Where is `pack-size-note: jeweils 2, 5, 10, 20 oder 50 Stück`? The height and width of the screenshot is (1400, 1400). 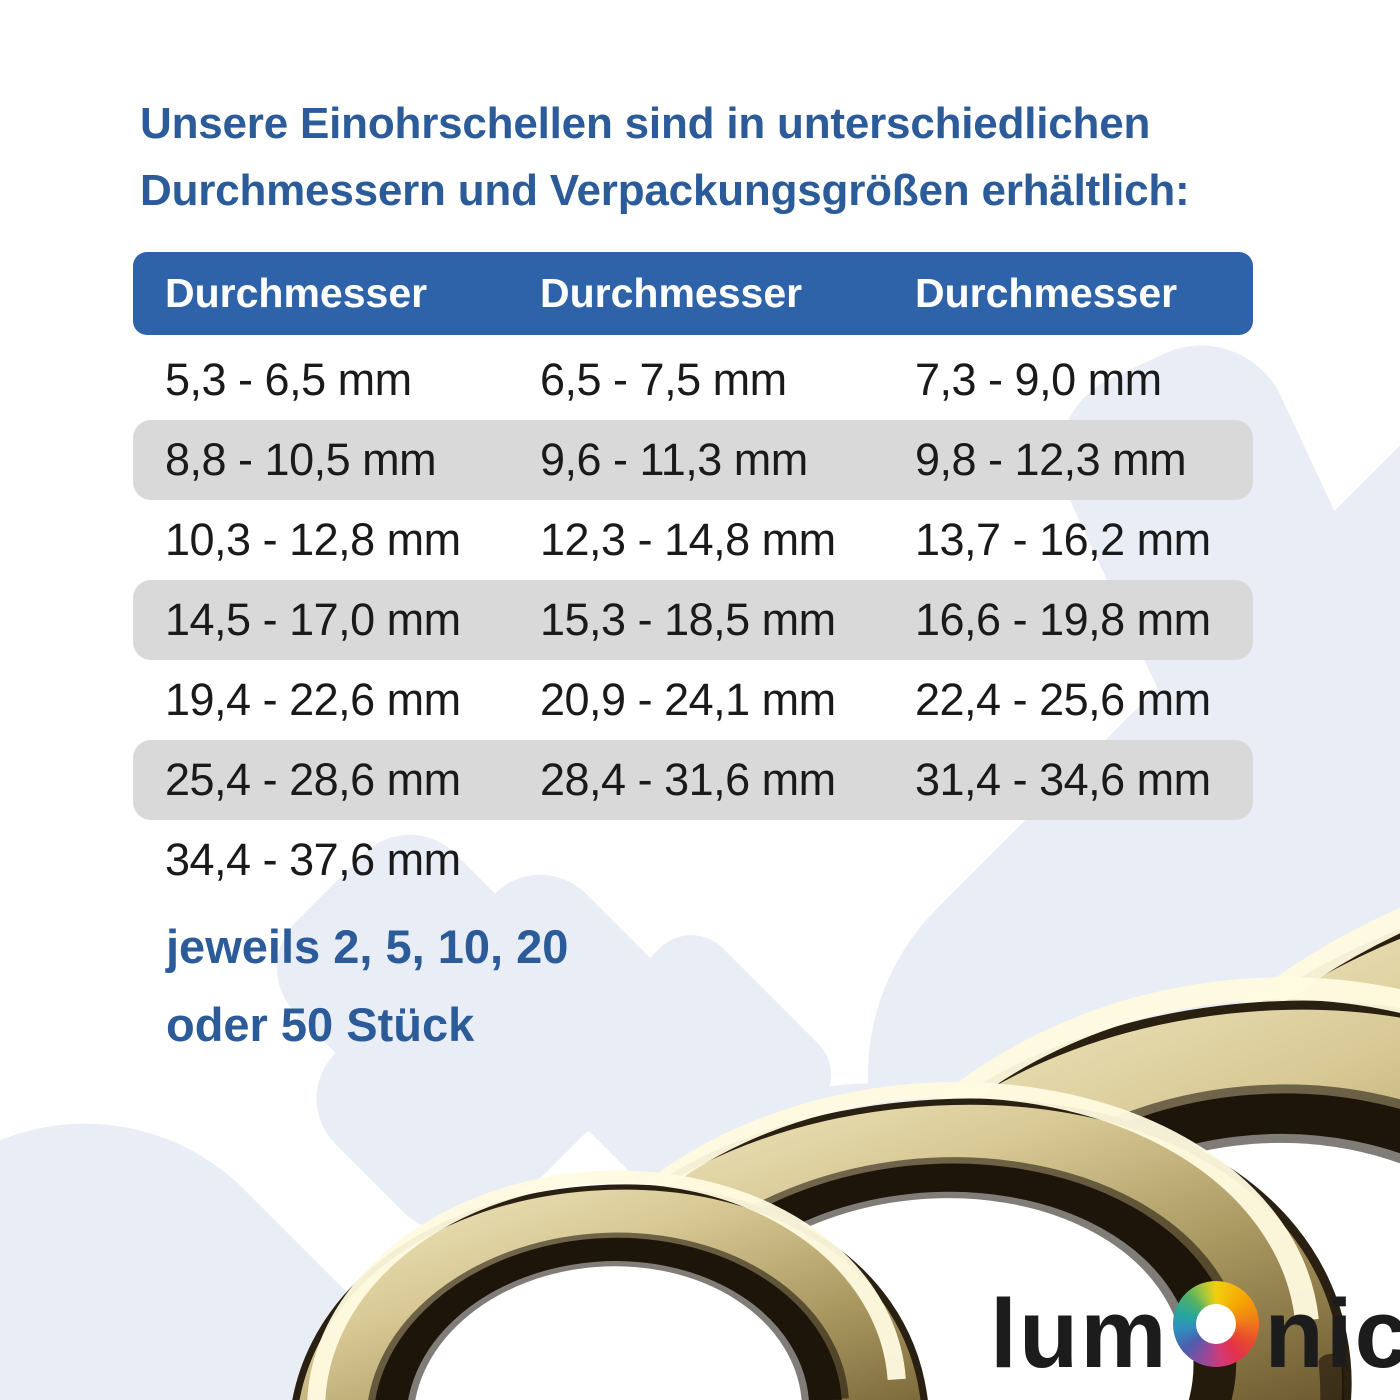
pack-size-note: jeweils 2, 5, 10, 20 oder 50 Stück is located at coordinates (367, 986).